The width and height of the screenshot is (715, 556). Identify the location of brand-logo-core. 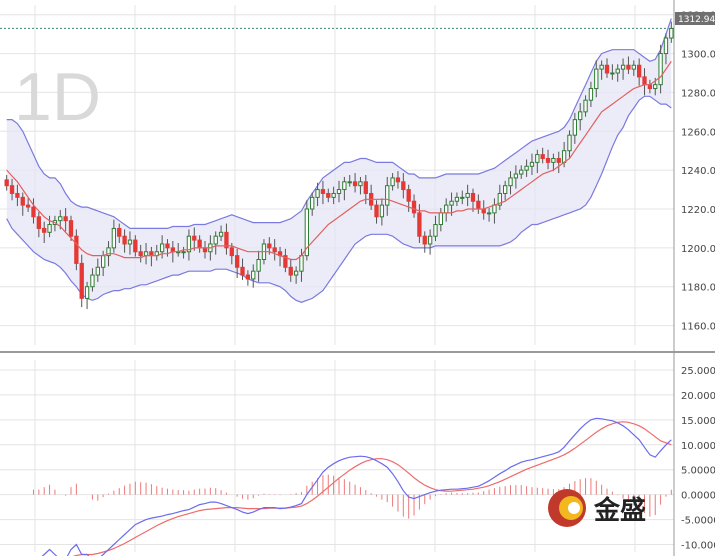
(574, 508).